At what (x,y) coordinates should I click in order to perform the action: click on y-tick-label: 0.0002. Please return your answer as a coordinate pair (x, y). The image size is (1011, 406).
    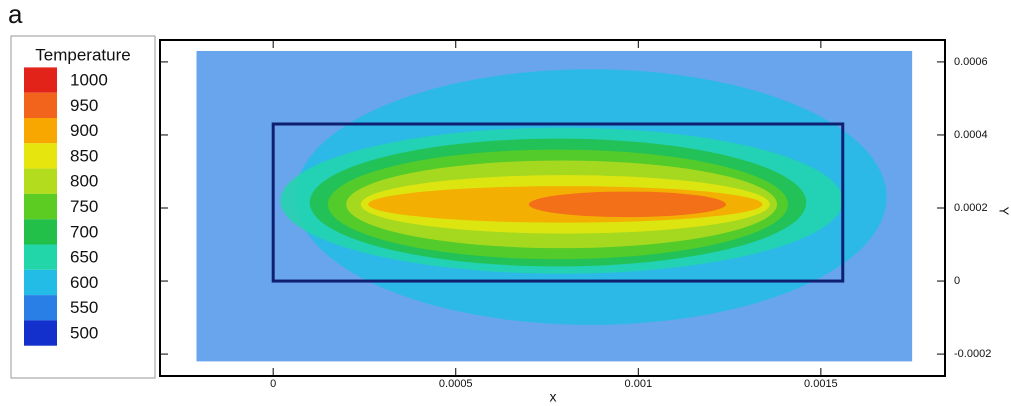
    Looking at the image, I should click on (971, 208).